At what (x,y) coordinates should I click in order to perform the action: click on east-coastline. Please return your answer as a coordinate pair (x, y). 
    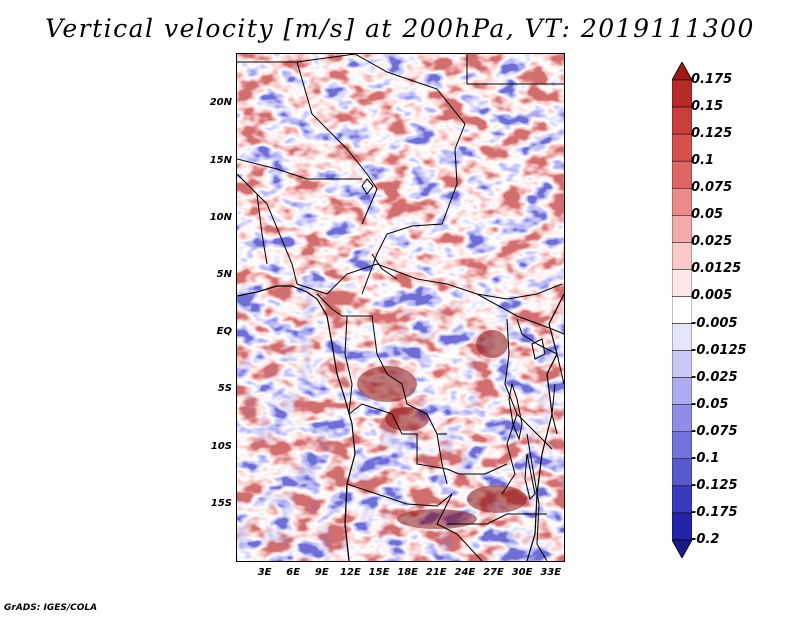
    Looking at the image, I should click on (545, 427).